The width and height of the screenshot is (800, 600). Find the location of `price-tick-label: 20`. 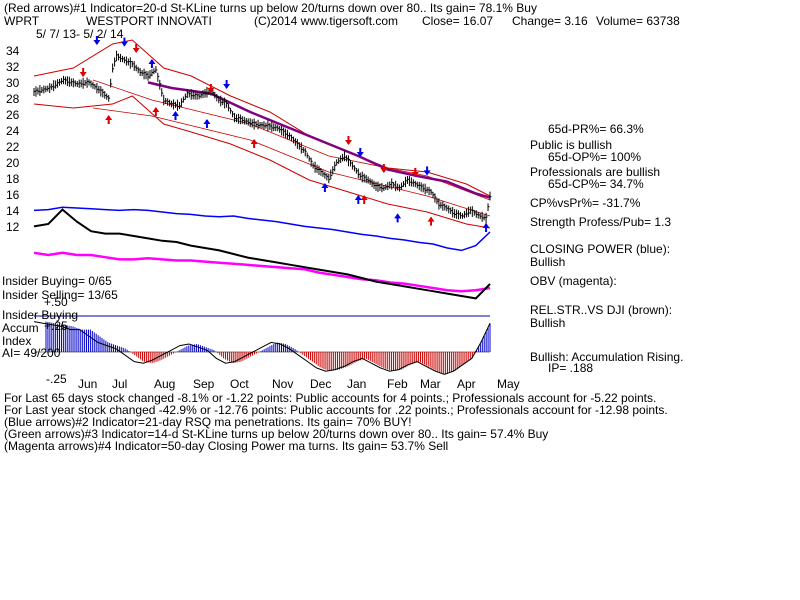

price-tick-label: 20 is located at coordinates (13, 163).